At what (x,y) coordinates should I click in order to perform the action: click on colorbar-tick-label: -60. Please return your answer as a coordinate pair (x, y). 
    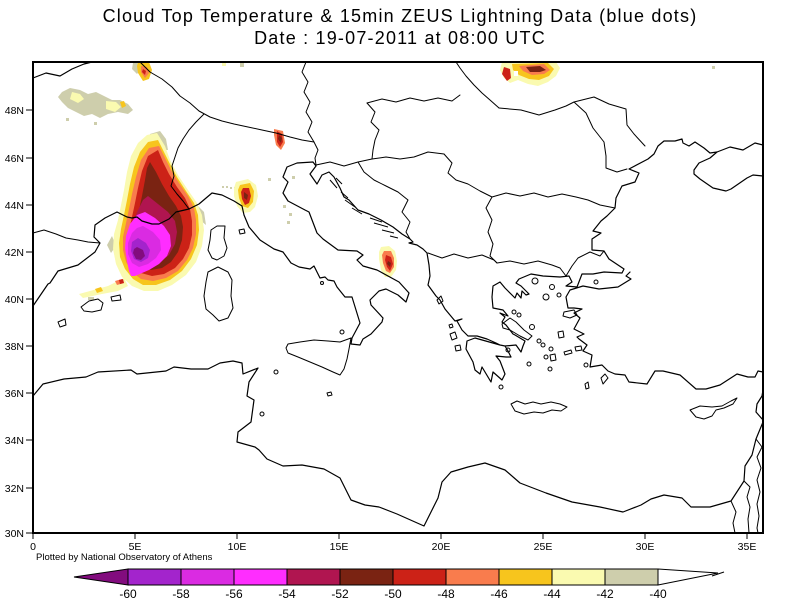
    Looking at the image, I should click on (128, 593).